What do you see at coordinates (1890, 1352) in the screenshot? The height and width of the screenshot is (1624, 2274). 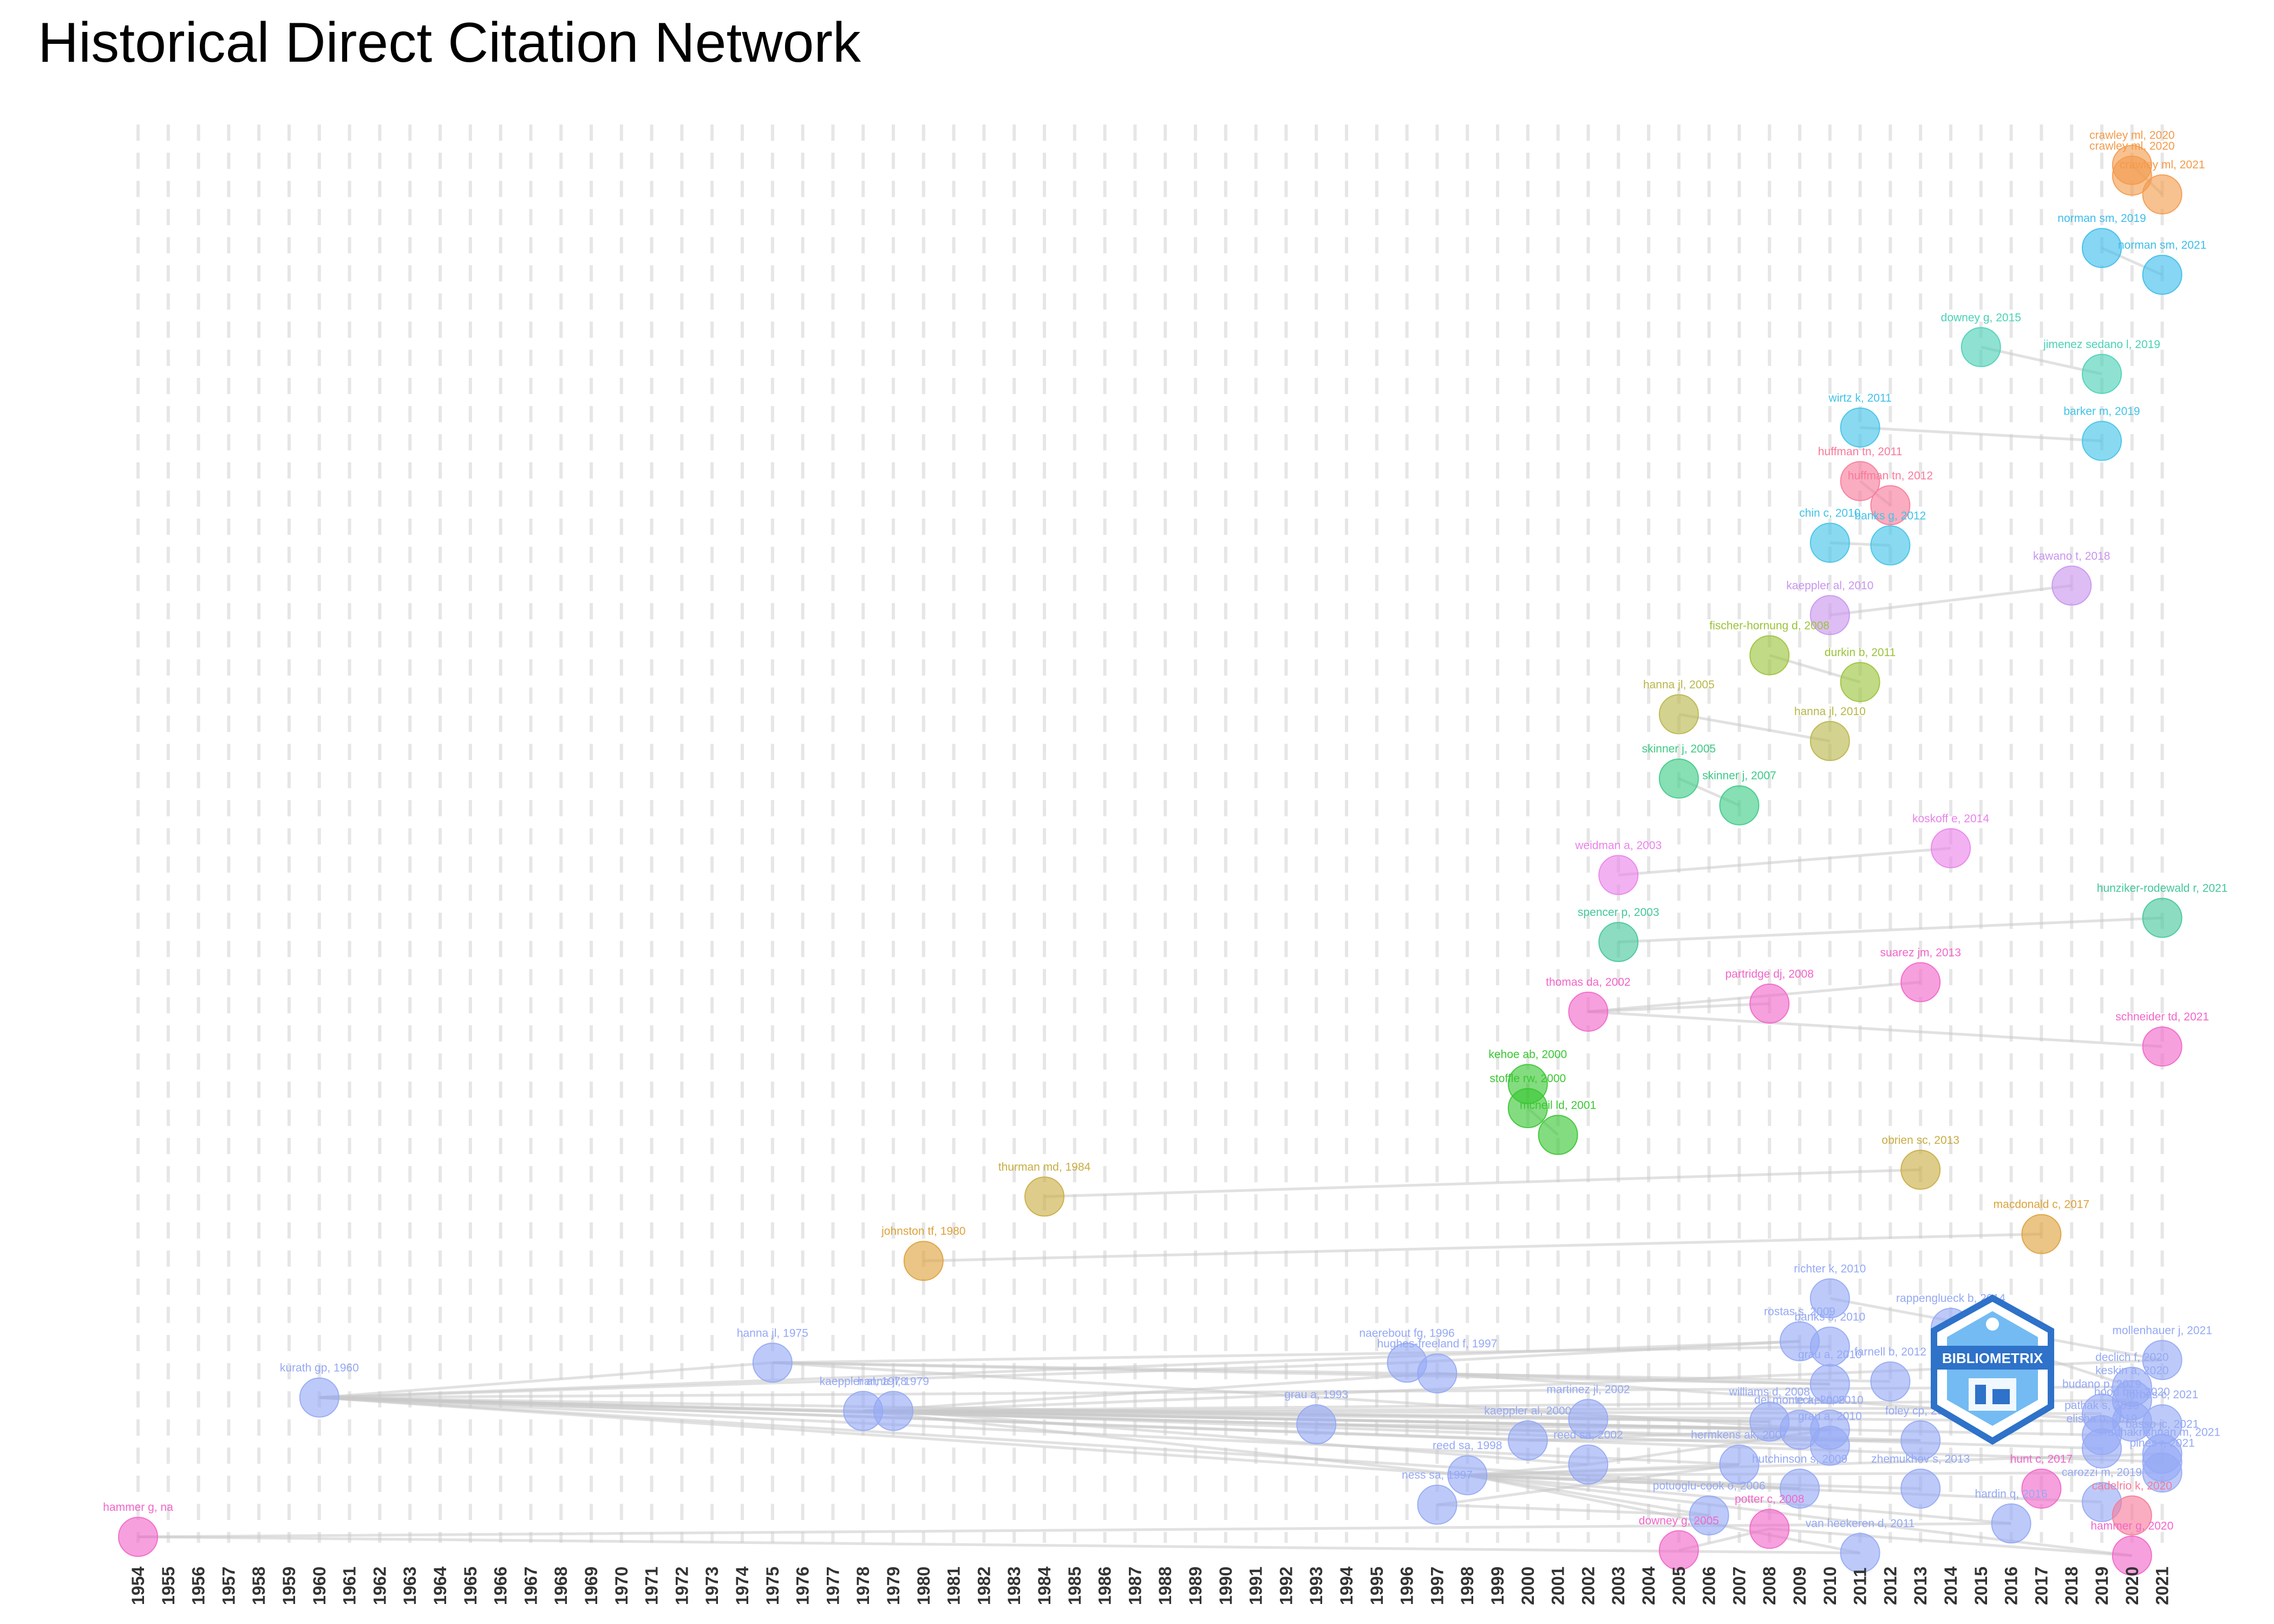 I see `paper-label: farnell b, 2012` at bounding box center [1890, 1352].